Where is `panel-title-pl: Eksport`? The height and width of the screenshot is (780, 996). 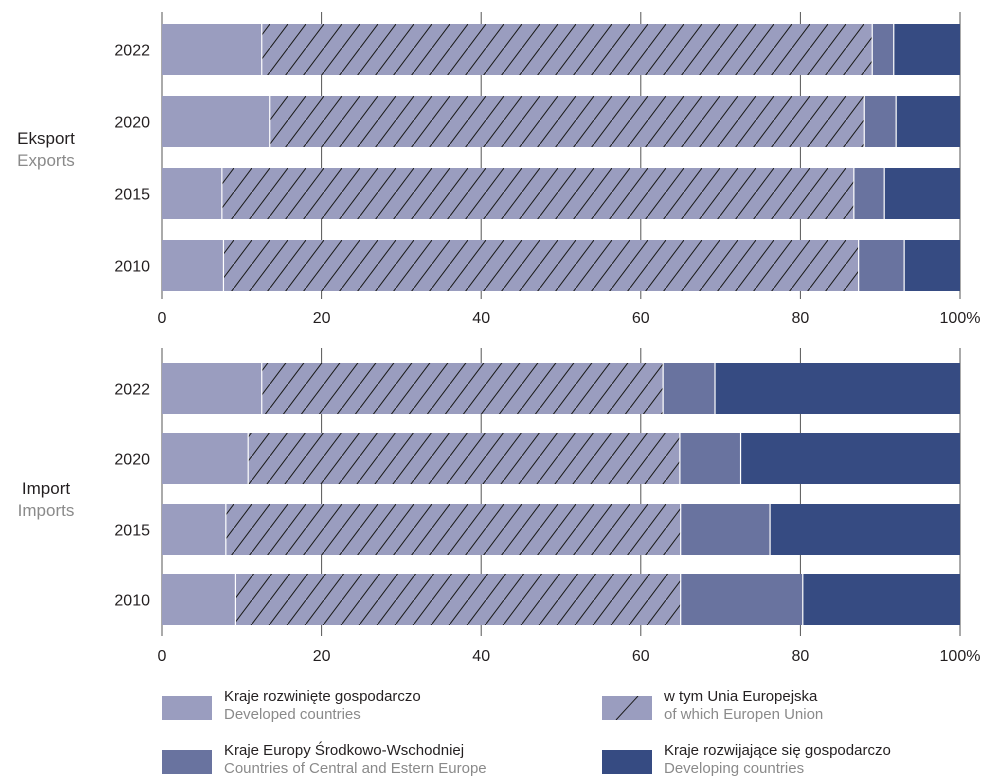
panel-title-pl: Eksport is located at coordinates (46, 138).